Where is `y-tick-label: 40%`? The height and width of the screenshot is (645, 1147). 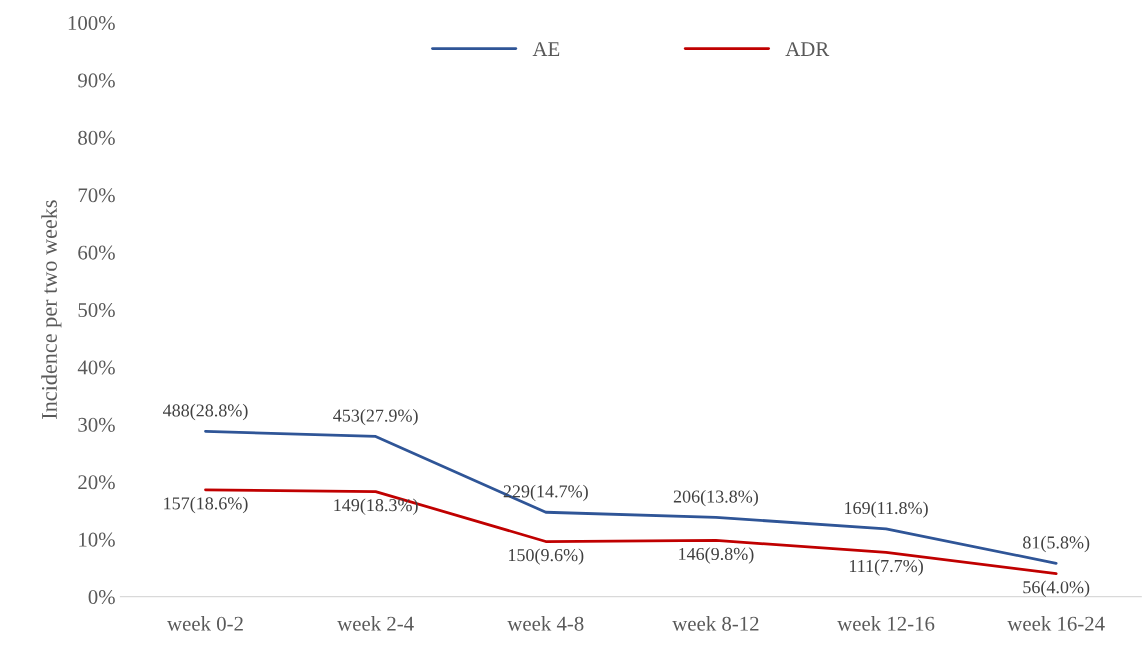 y-tick-label: 40% is located at coordinates (96, 367).